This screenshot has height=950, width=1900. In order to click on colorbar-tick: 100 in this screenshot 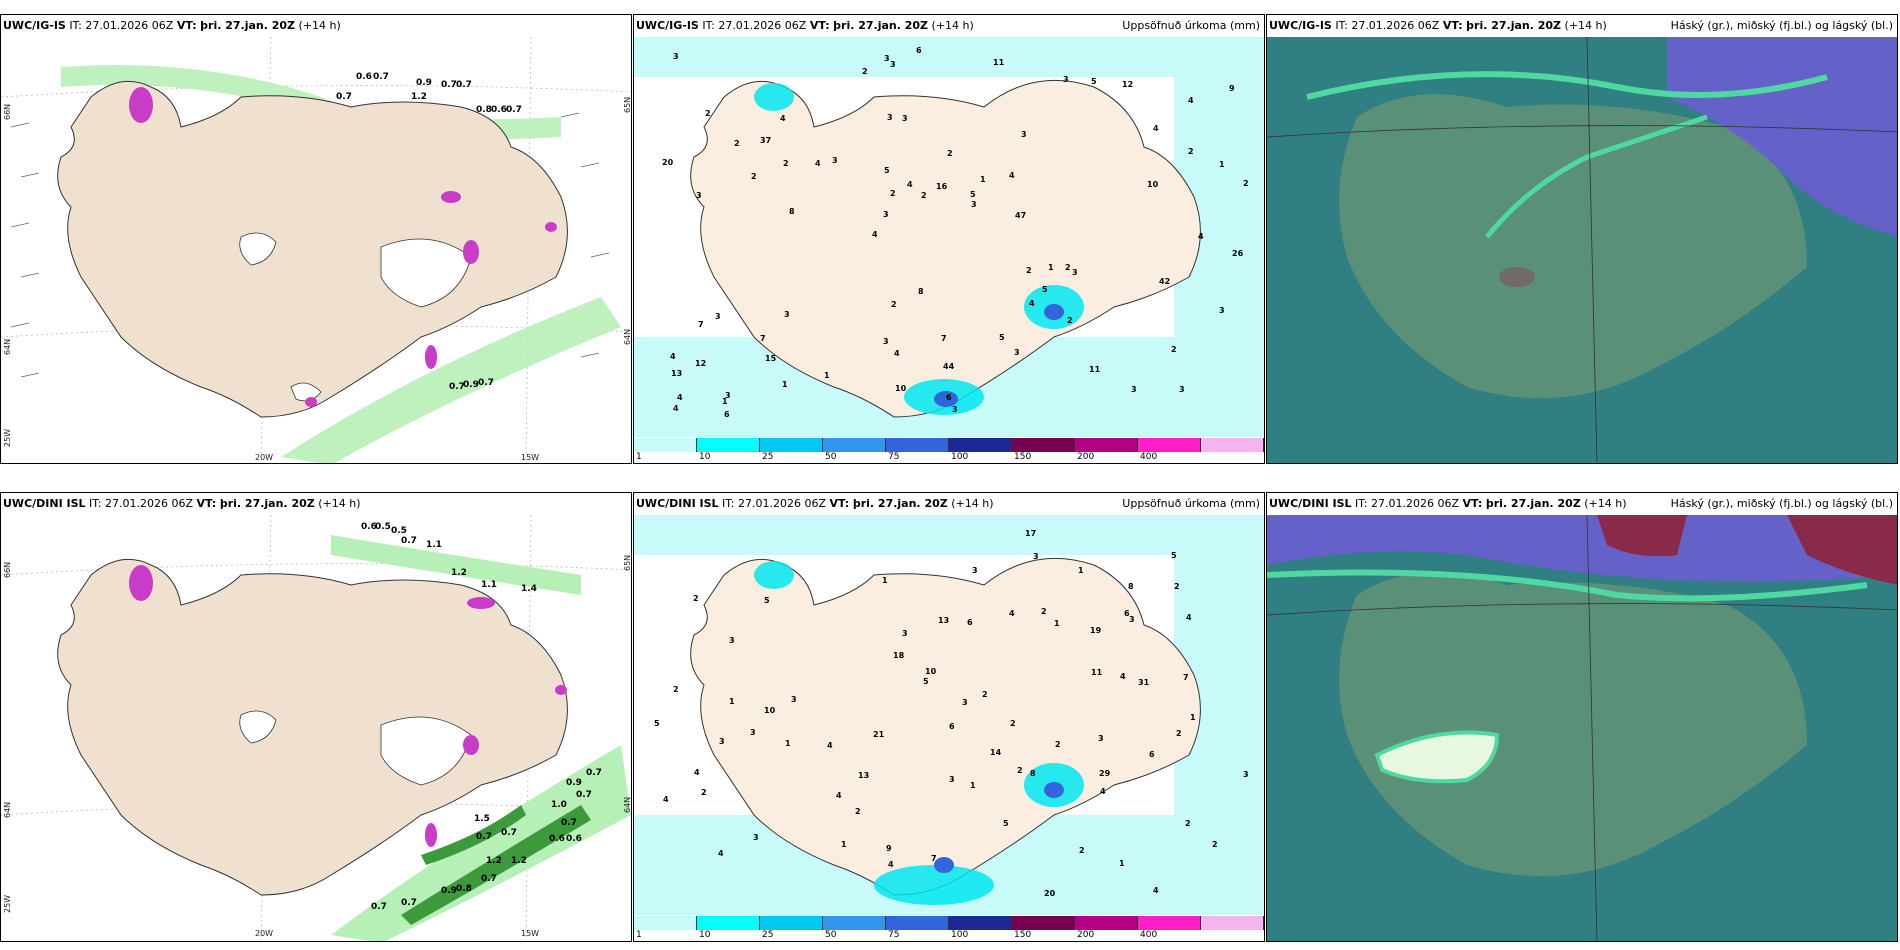, I will do `click(960, 457)`.